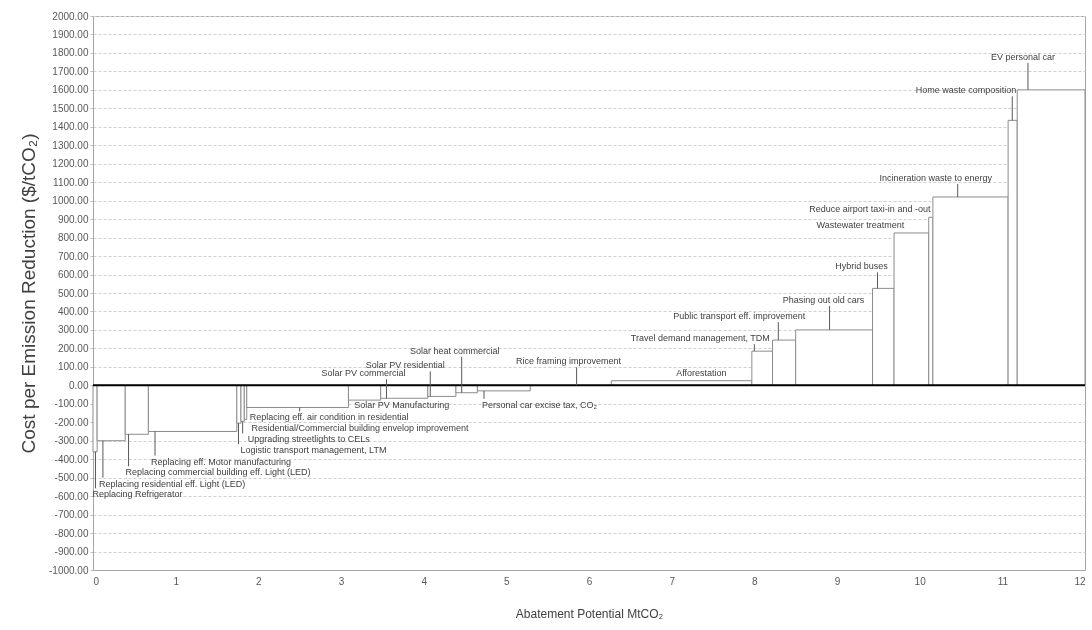  What do you see at coordinates (137, 494) in the screenshot?
I see `annotation: Replacing Refrigerator` at bounding box center [137, 494].